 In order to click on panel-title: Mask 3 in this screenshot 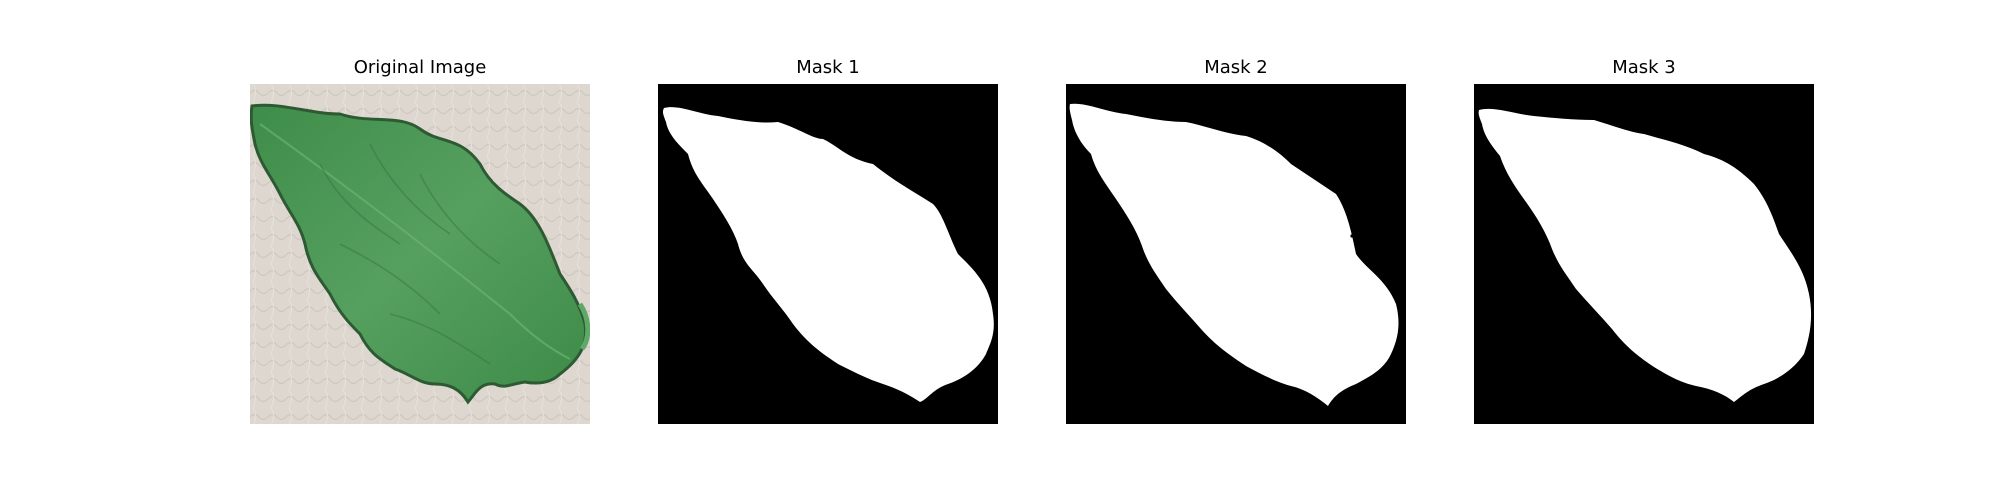, I will do `click(1644, 67)`.